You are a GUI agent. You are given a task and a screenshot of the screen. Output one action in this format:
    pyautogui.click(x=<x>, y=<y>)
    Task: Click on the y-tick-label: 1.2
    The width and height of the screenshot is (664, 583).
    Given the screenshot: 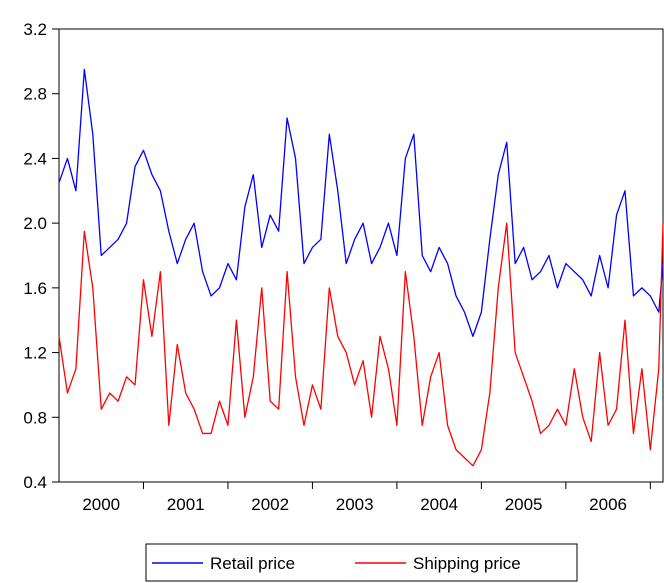 What is the action you would take?
    pyautogui.click(x=35, y=353)
    